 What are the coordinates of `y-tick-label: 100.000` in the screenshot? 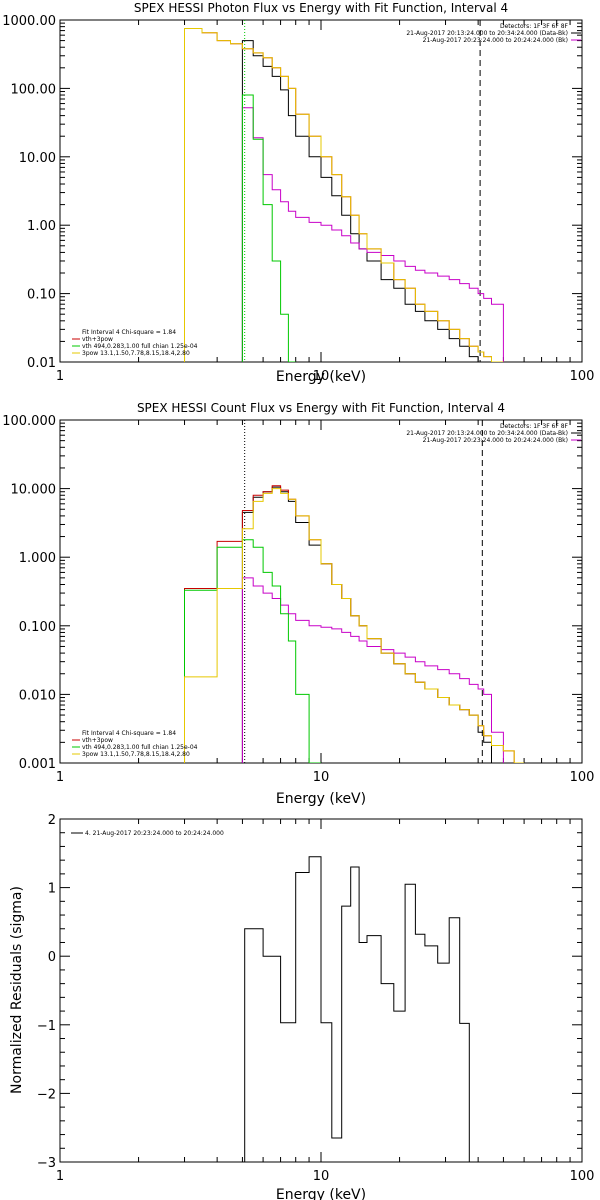 It's located at (29, 421).